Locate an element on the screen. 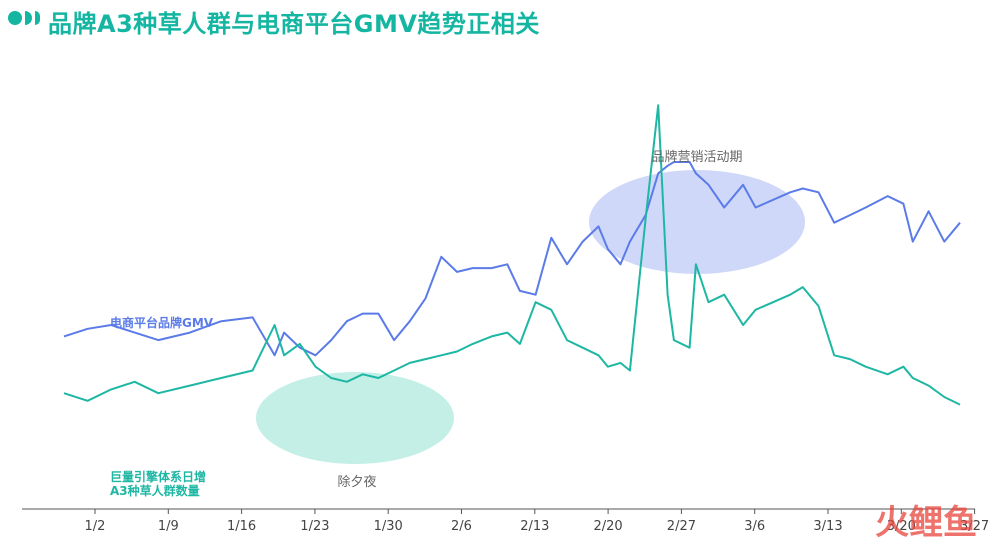 This screenshot has height=546, width=999. x-tick-label: 1/23 is located at coordinates (314, 526).